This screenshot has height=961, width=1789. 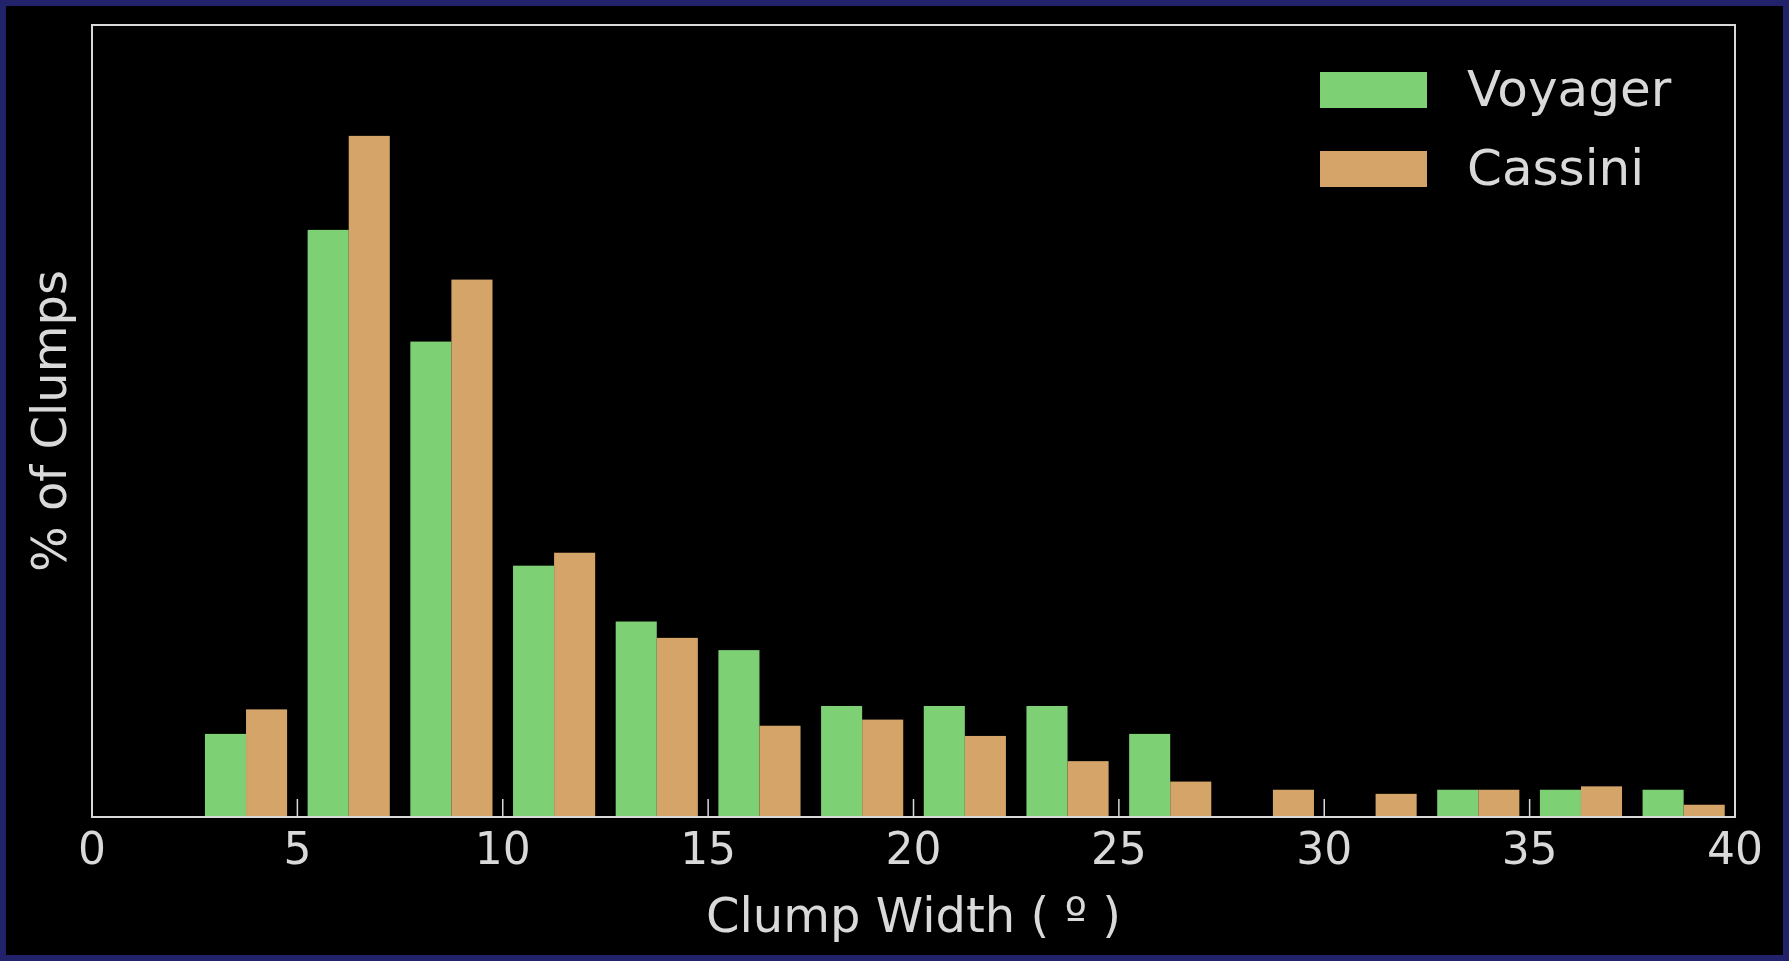 What do you see at coordinates (1556, 168) in the screenshot?
I see `legend-label: Cassini` at bounding box center [1556, 168].